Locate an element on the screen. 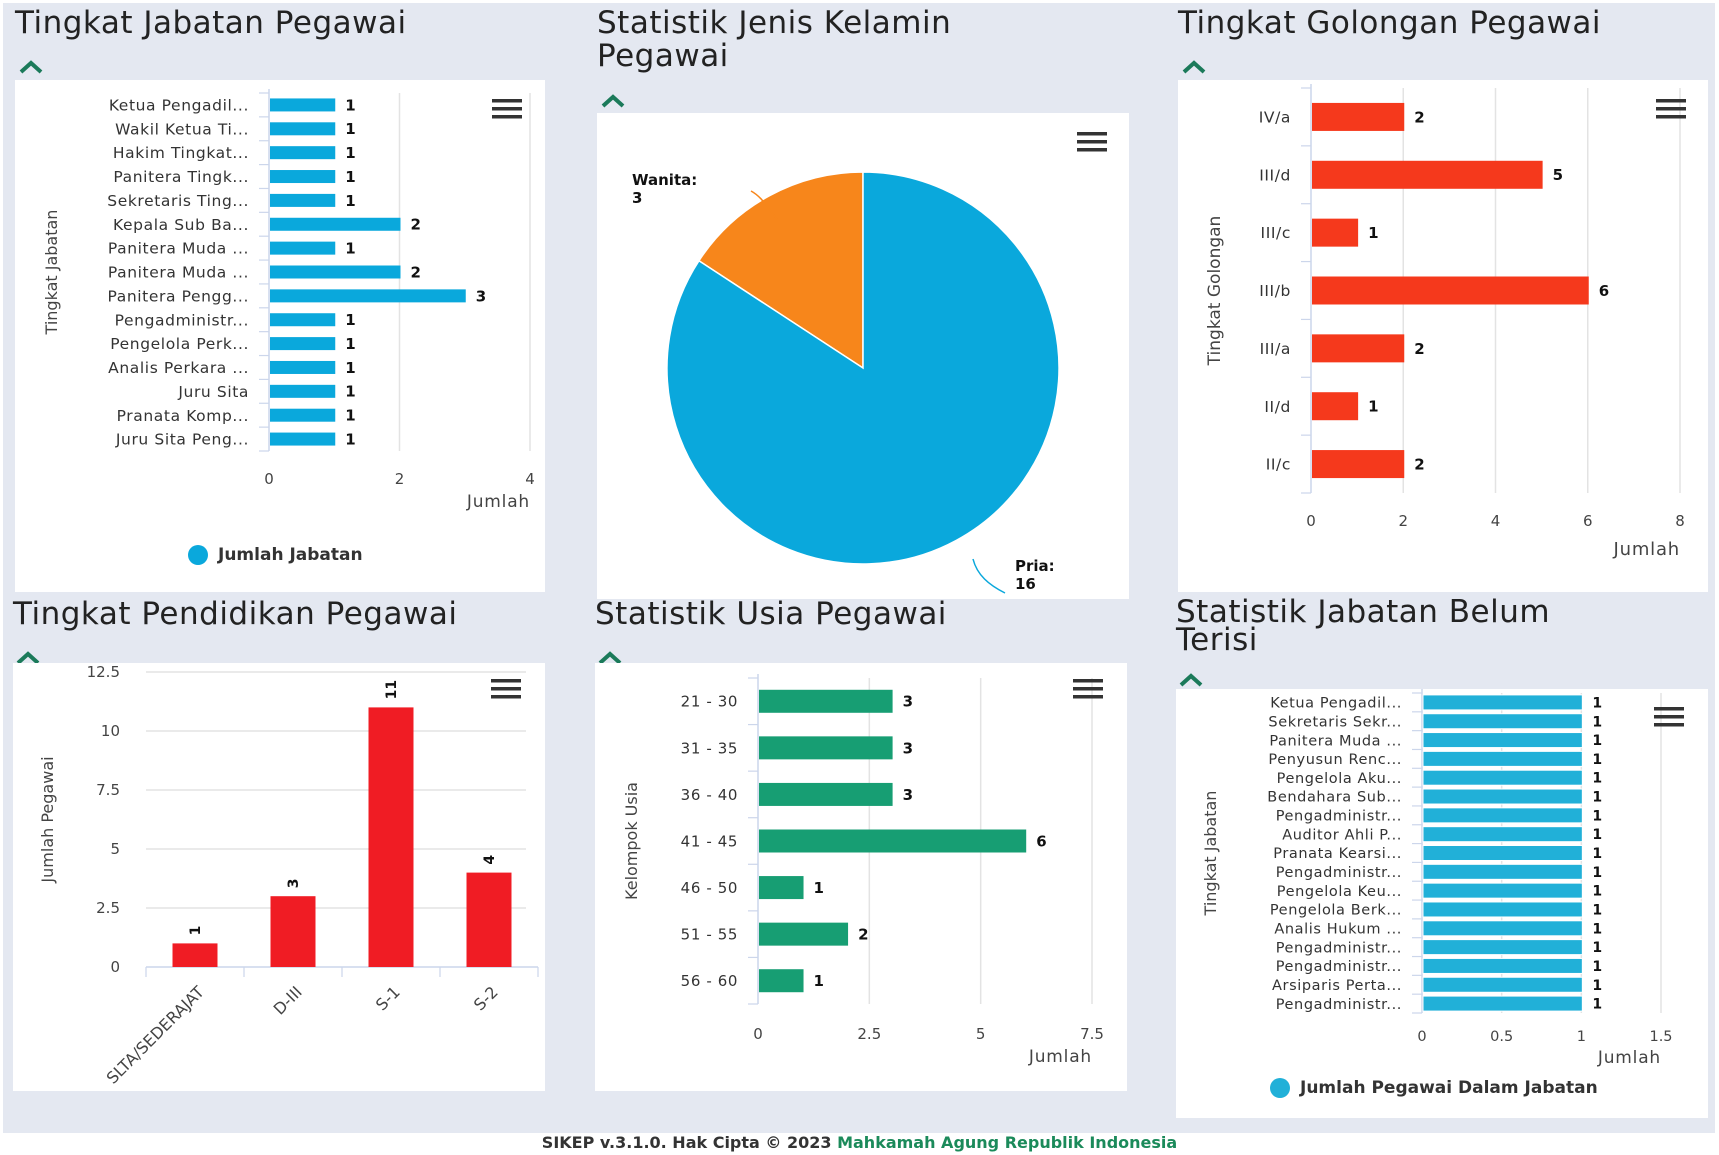 The image size is (1719, 1155). panel-title-line1: Statistik Jenis Kelamin is located at coordinates (774, 23).